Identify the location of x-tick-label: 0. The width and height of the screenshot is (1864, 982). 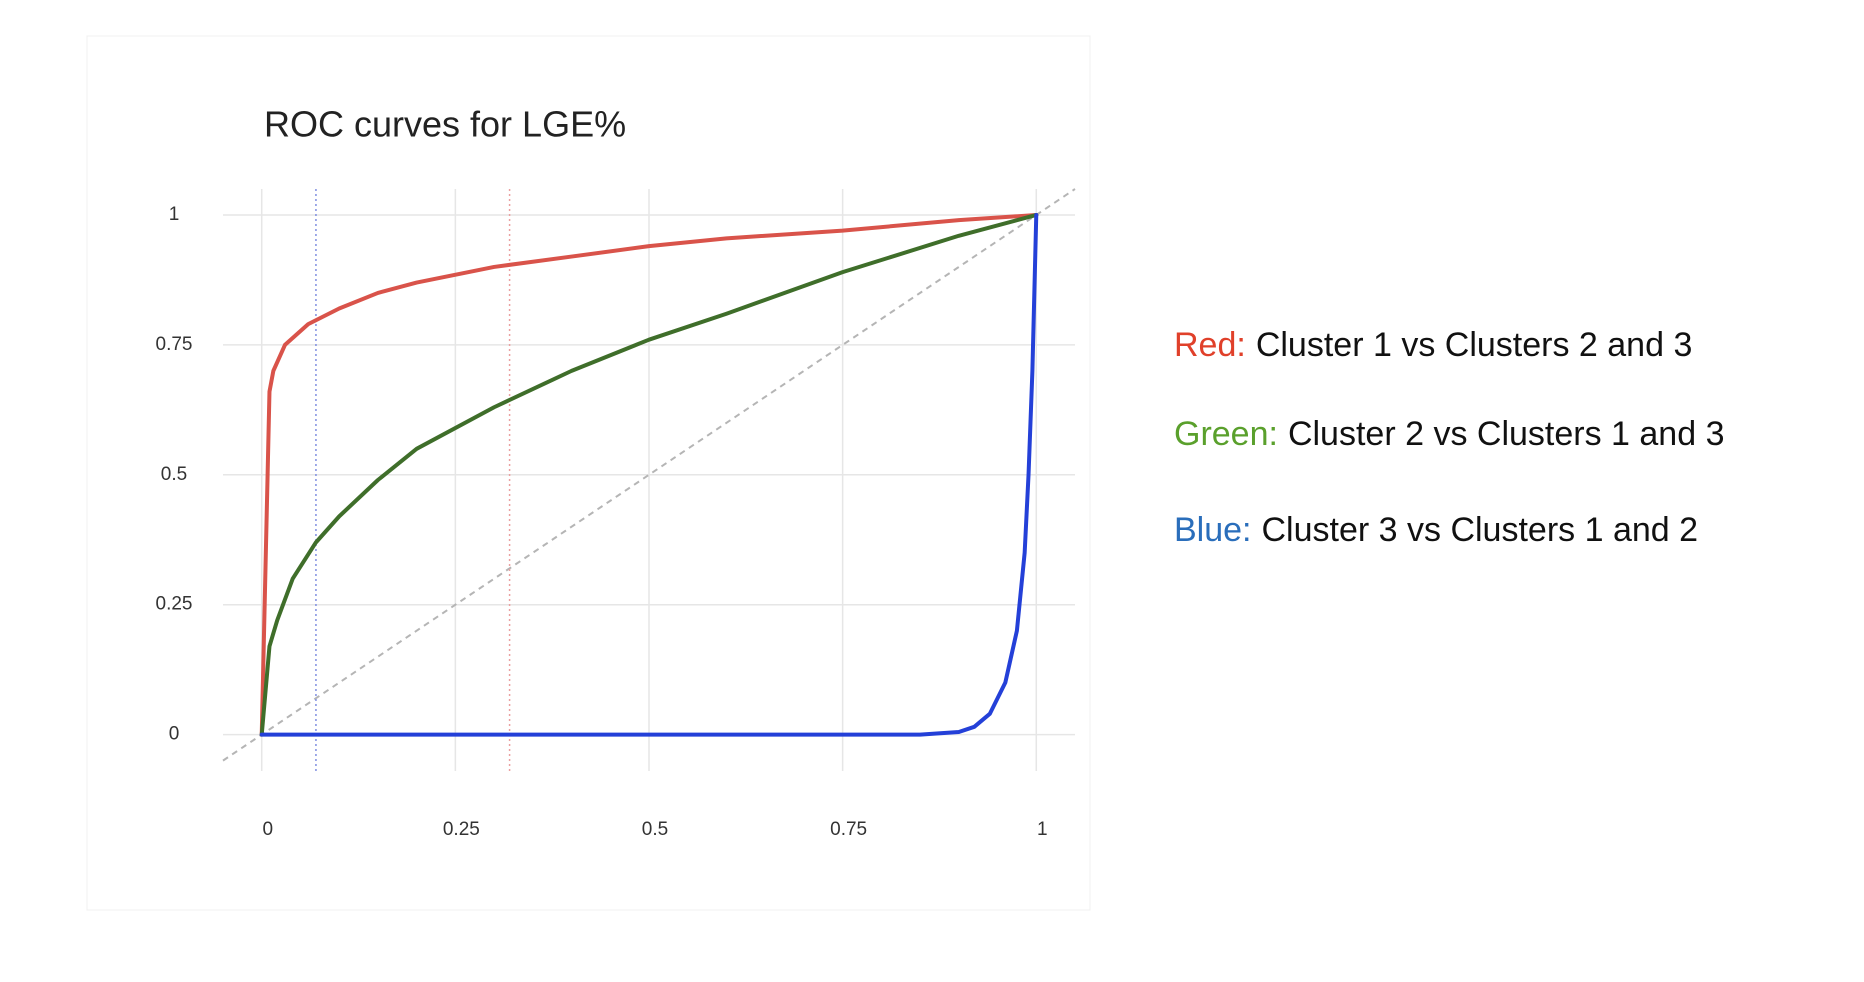
(267, 829).